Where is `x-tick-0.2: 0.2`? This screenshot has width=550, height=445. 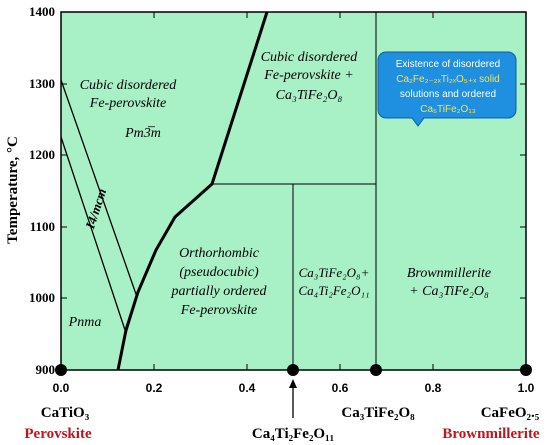
x-tick-0.2: 0.2 is located at coordinates (154, 388).